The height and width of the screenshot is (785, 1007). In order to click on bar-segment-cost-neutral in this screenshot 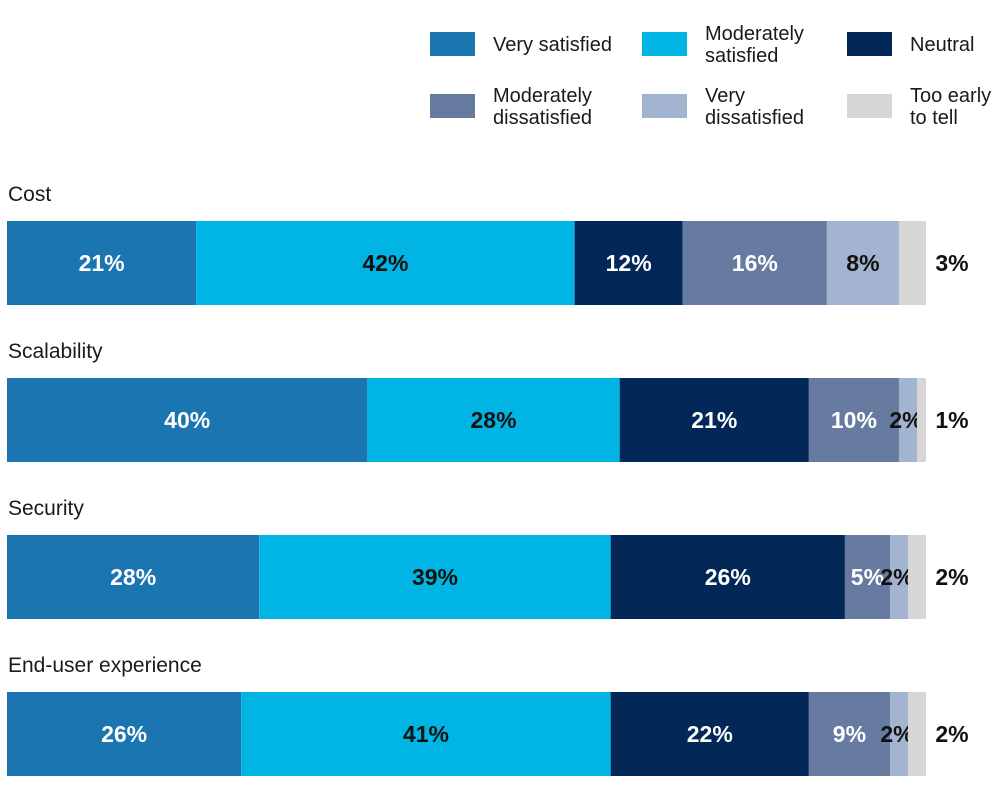, I will do `click(628, 263)`.